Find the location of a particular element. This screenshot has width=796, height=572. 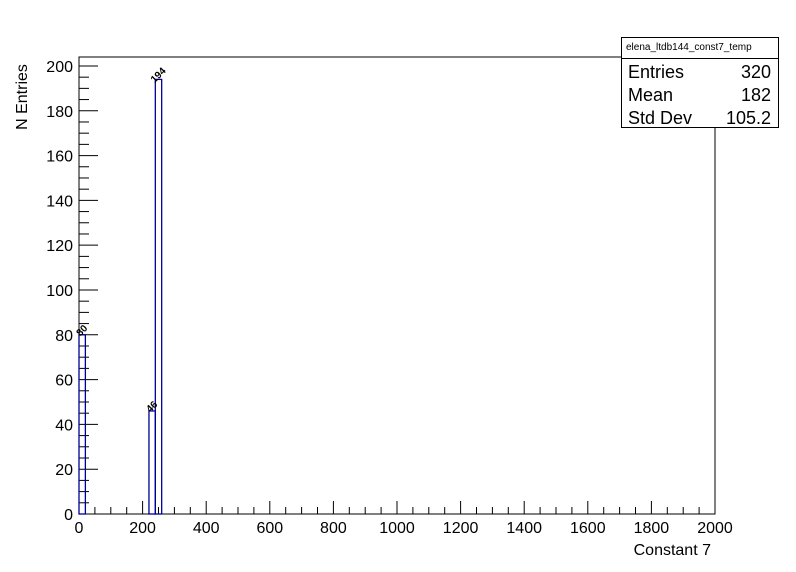

stats-row-mean: Mean 182 is located at coordinates (699, 95).